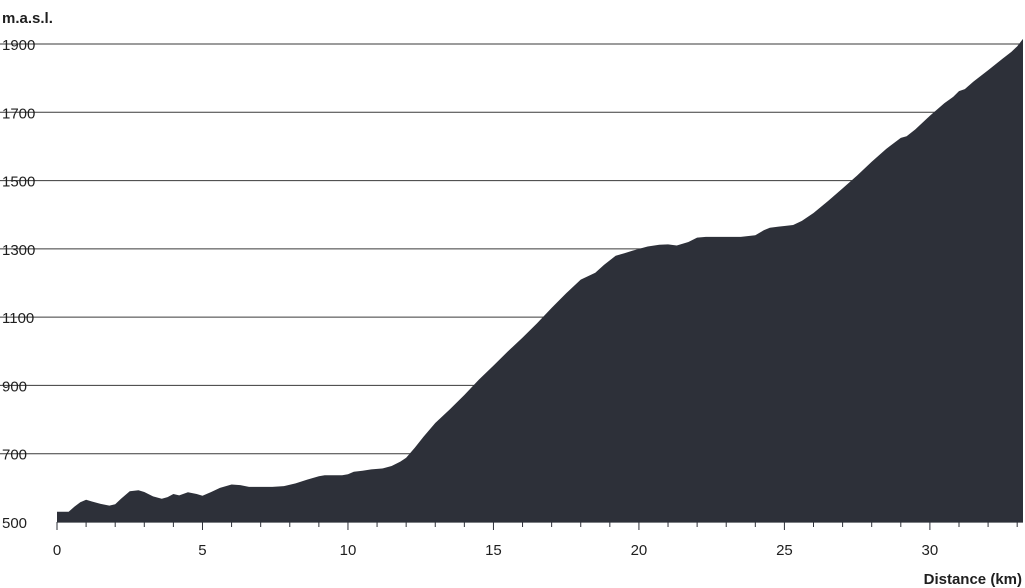 The height and width of the screenshot is (588, 1025). What do you see at coordinates (57, 550) in the screenshot?
I see `x-tick-label: 0` at bounding box center [57, 550].